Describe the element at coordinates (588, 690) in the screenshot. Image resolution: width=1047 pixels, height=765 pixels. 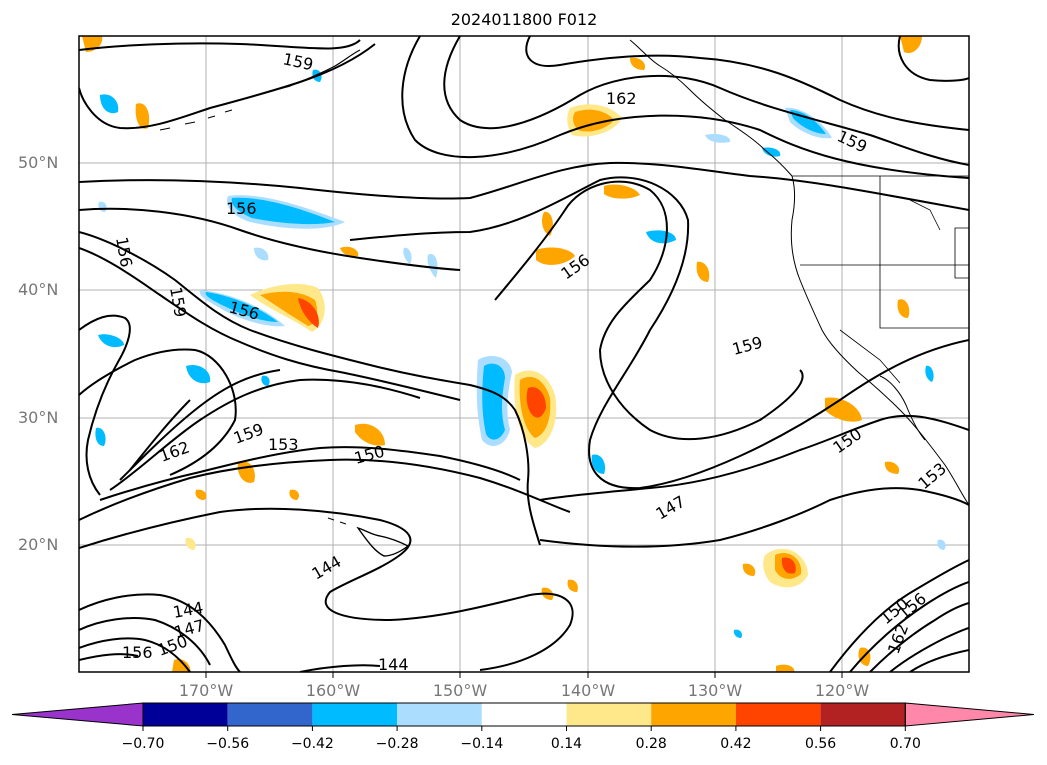
I see `longitude-label: 140°W` at that location.